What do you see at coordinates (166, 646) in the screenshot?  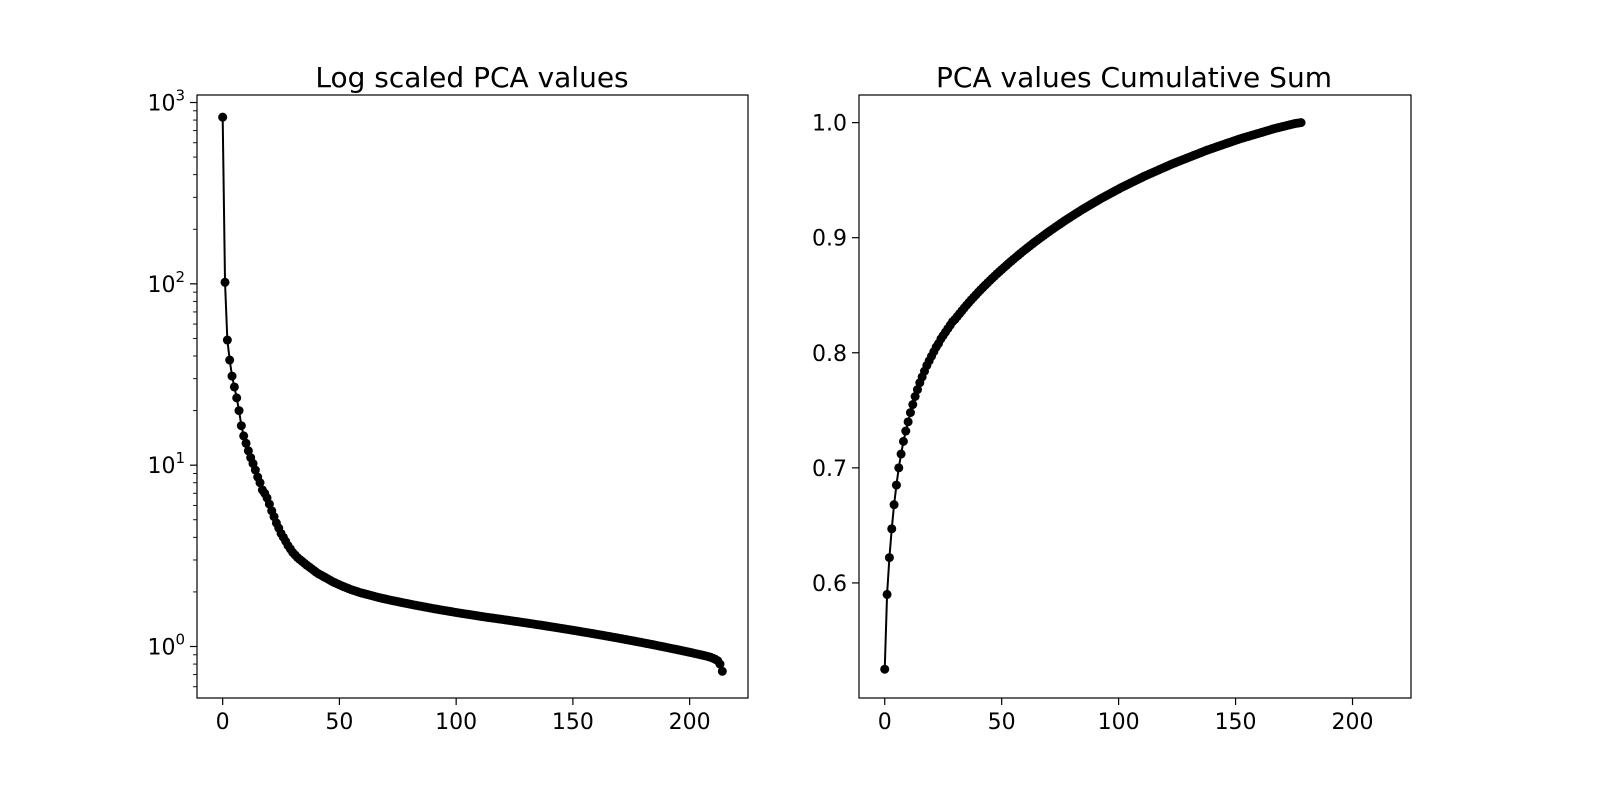 I see `y-tick-label: 10⁰` at bounding box center [166, 646].